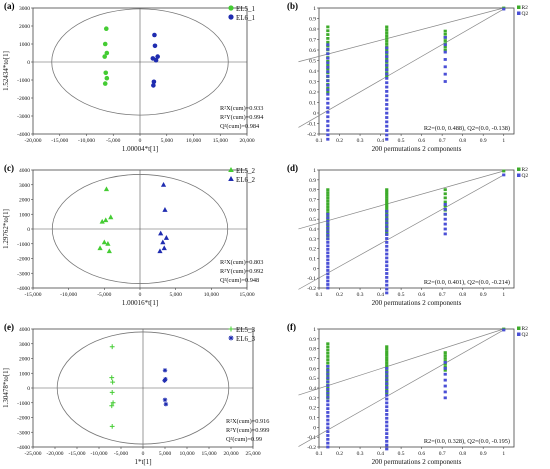 The width and height of the screenshot is (550, 469). Describe the element at coordinates (311, 438) in the screenshot. I see `y-tick-label: -0.1` at that location.